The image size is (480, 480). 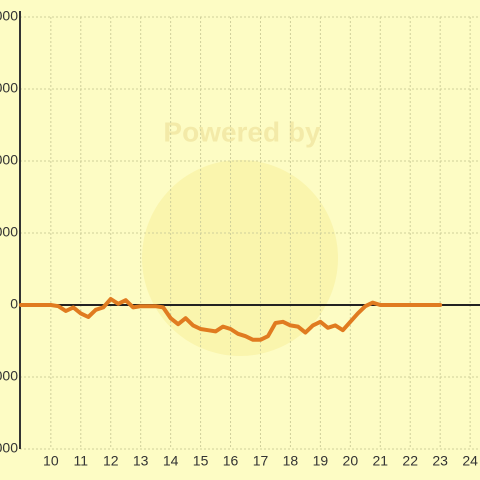 What do you see at coordinates (470, 461) in the screenshot?
I see `x-tick-label: 24` at bounding box center [470, 461].